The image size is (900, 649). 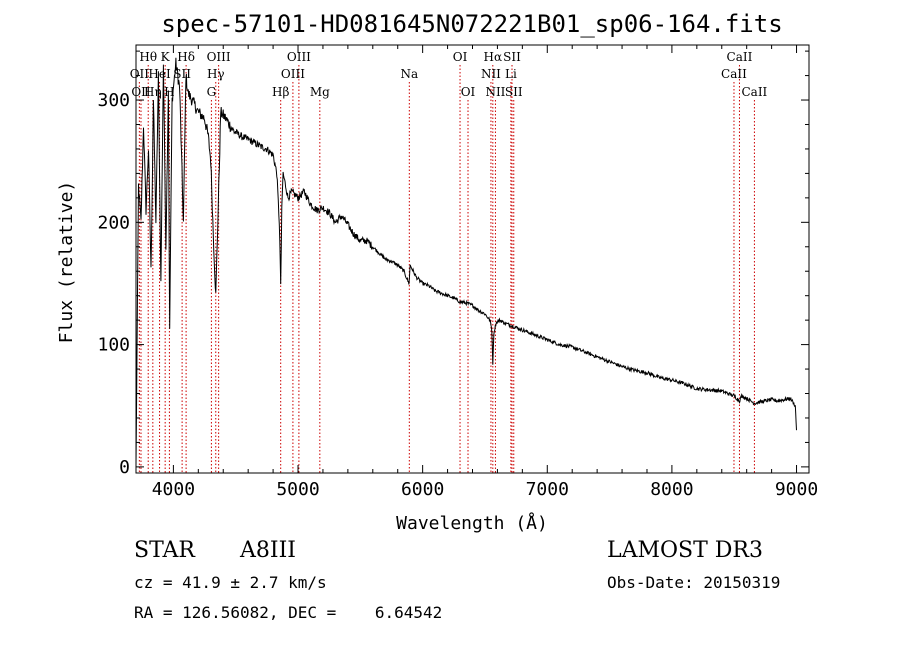 What do you see at coordinates (493, 57) in the screenshot?
I see `line-marker-label: Hα` at bounding box center [493, 57].